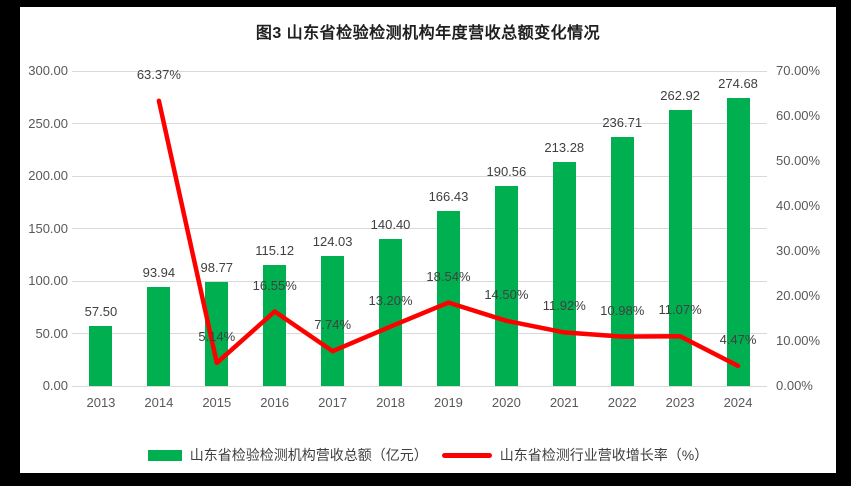 Image resolution: width=851 pixels, height=486 pixels. What do you see at coordinates (101, 311) in the screenshot?
I see `bar-value-label: 57.50` at bounding box center [101, 311].